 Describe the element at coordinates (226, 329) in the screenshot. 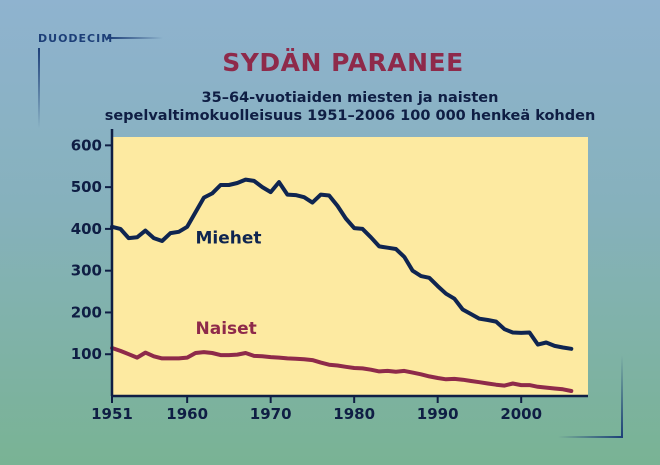

I see `series-label-naiset: Naiset` at that location.